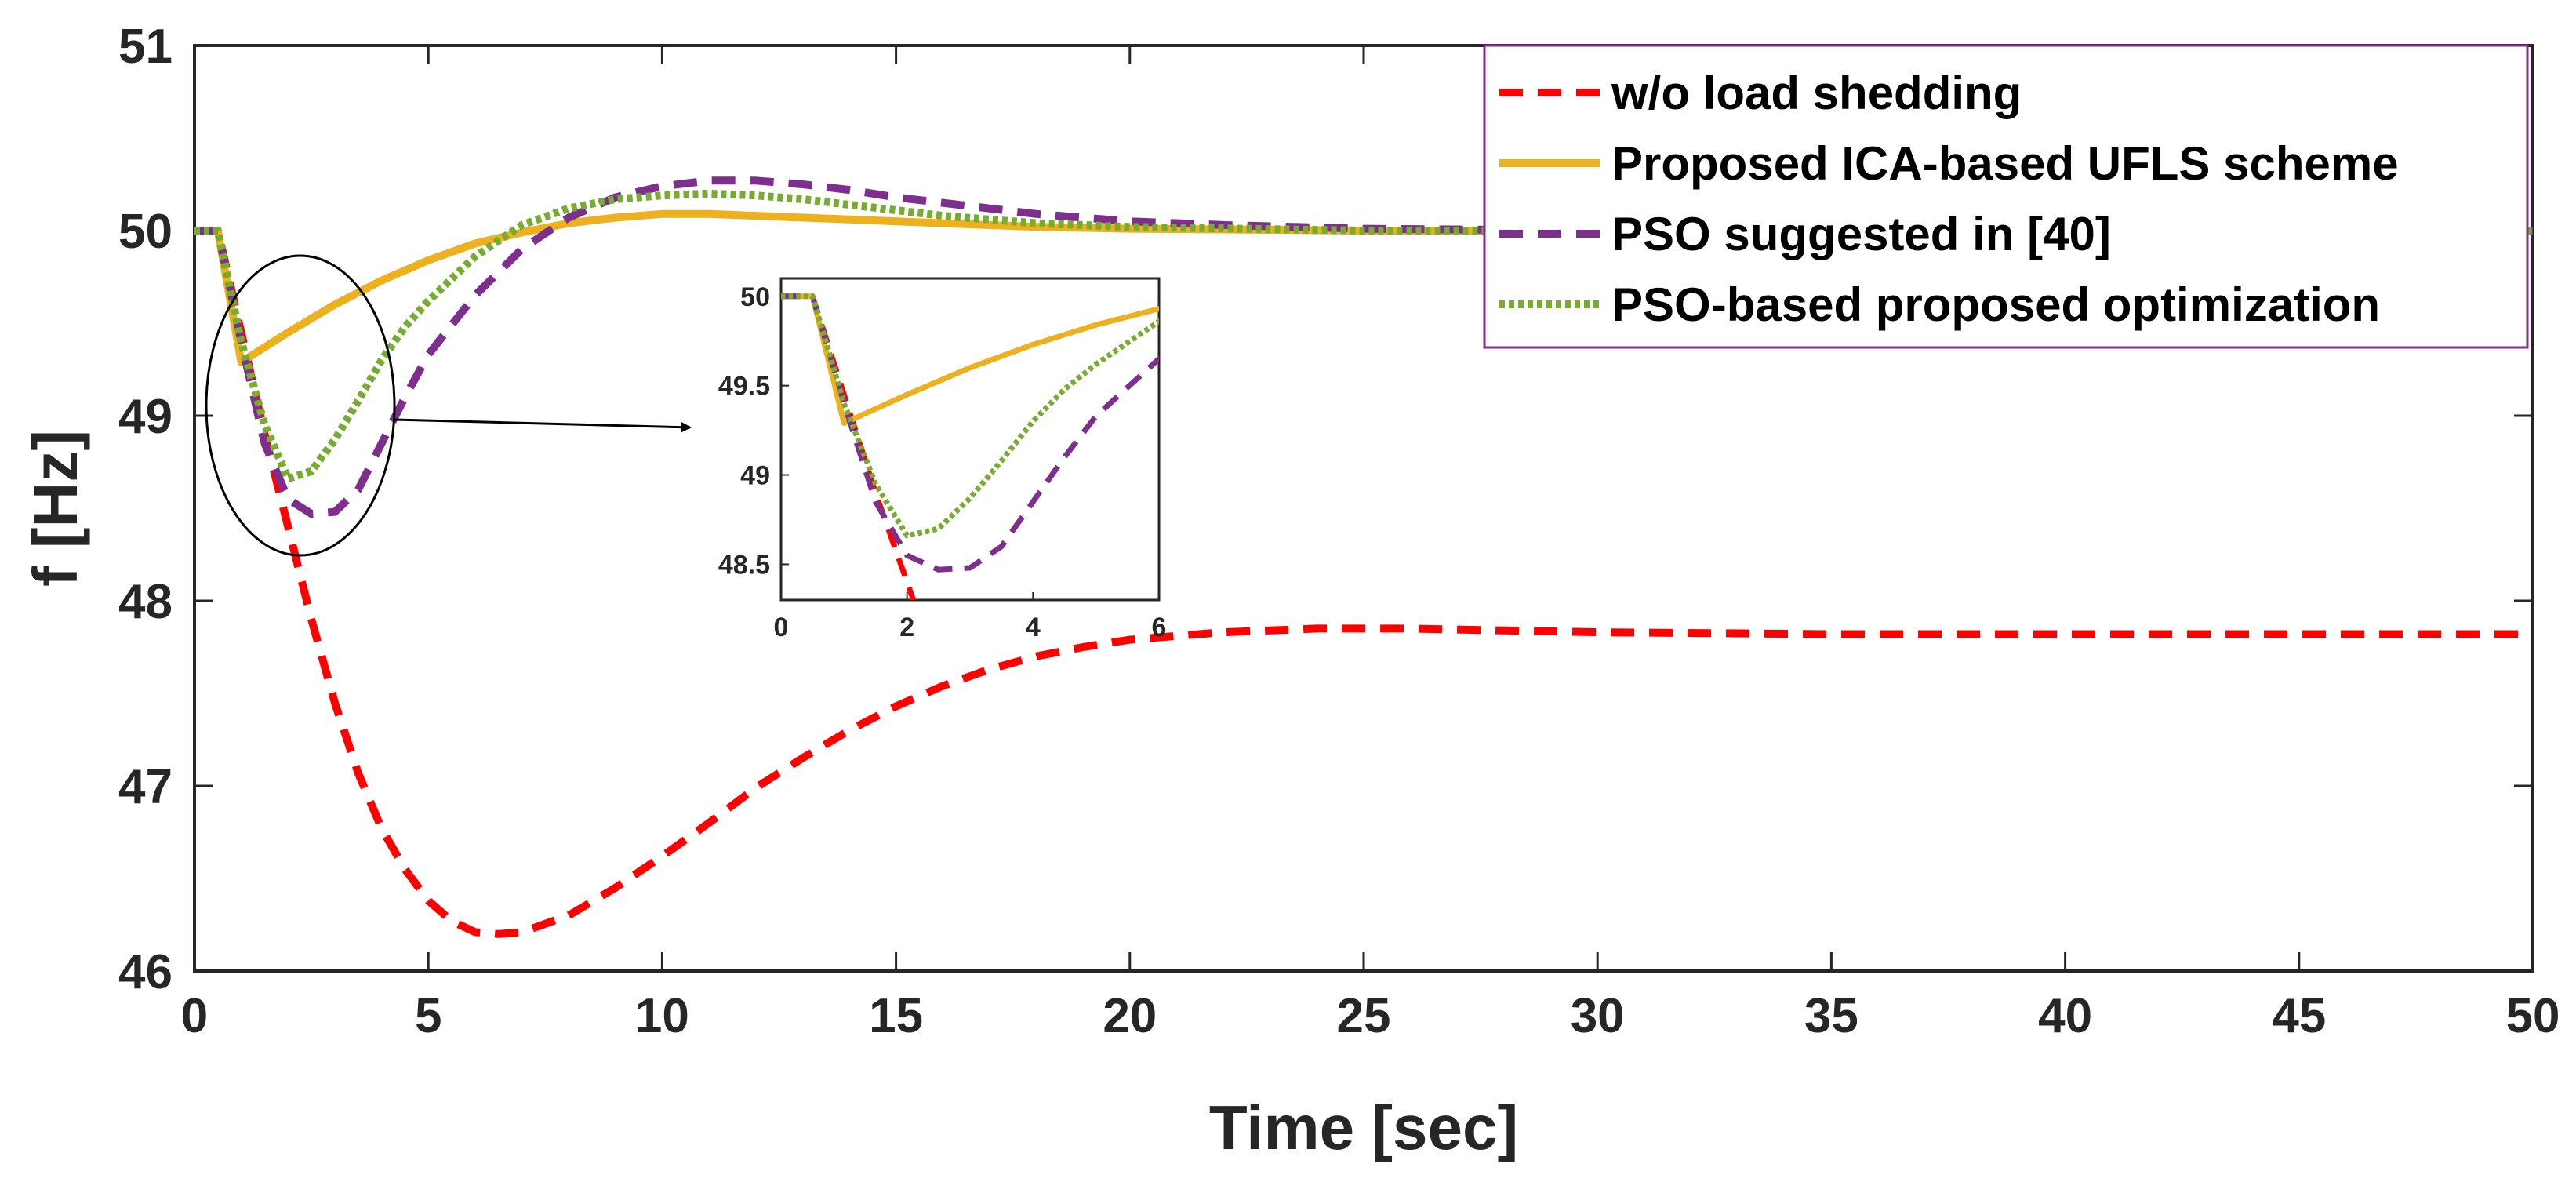 The image size is (2576, 1182). I want to click on zoom-region-ellipse, so click(300, 405).